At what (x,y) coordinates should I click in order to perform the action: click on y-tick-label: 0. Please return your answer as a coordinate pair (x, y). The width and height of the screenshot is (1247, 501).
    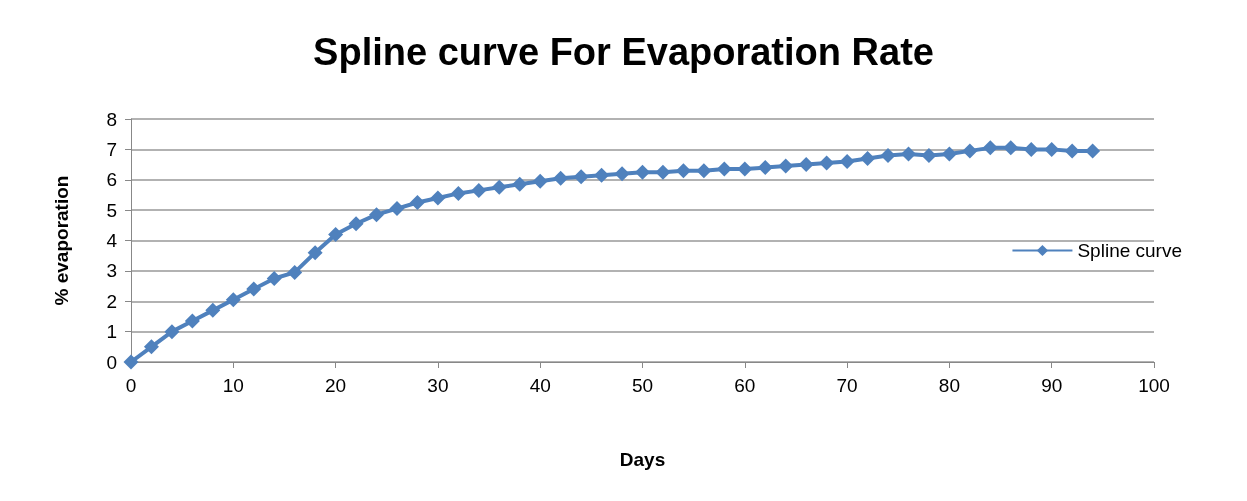
    Looking at the image, I should click on (111, 362).